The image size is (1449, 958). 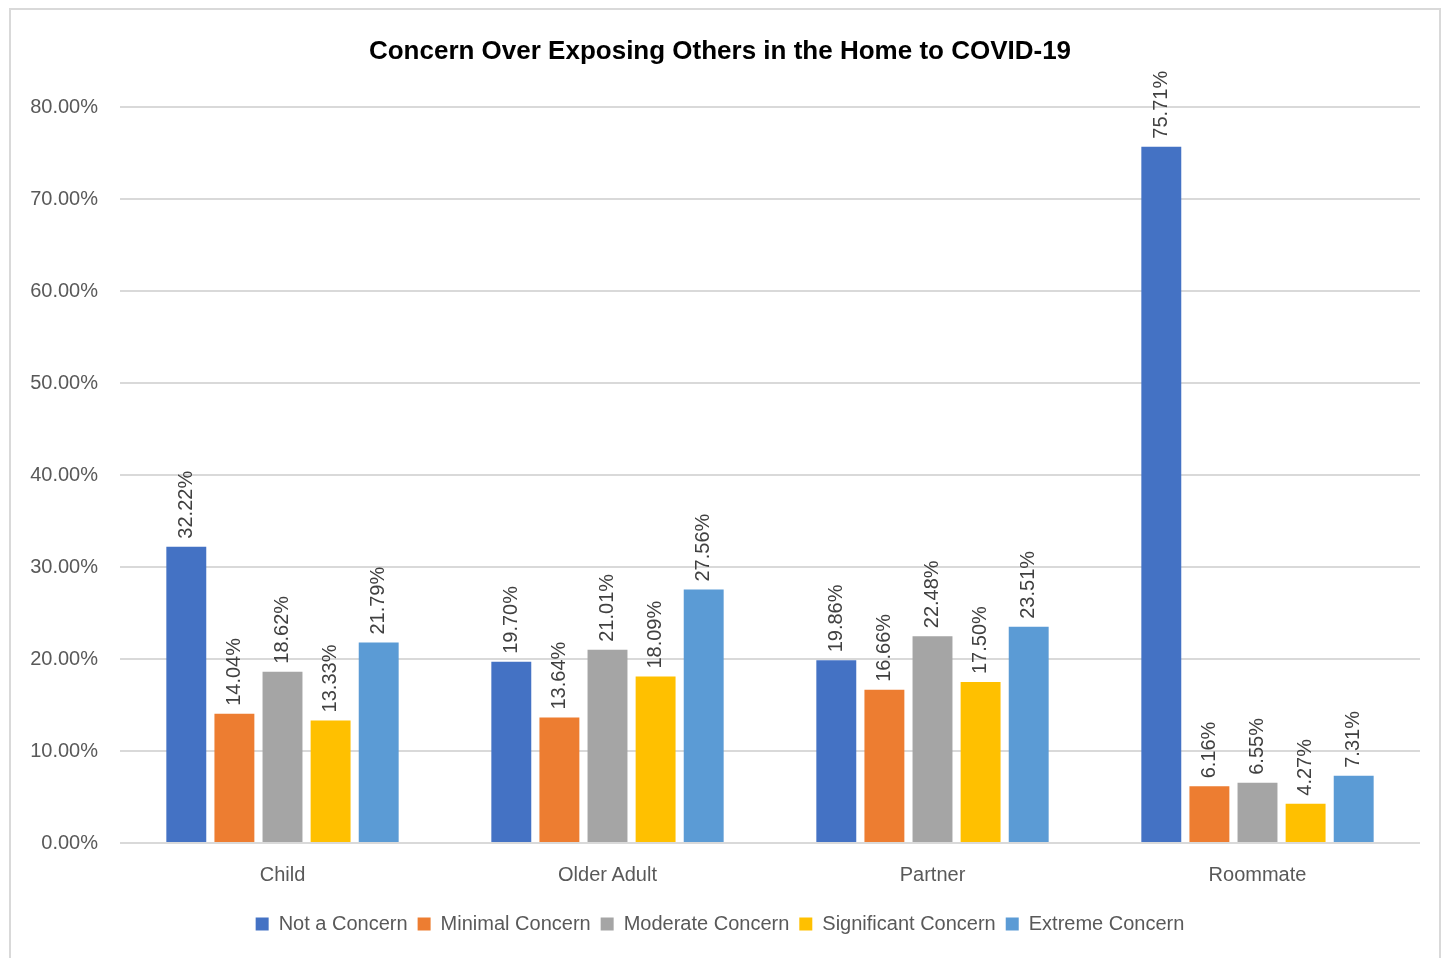 What do you see at coordinates (1207, 750) in the screenshot?
I see `data-label: 6.16%` at bounding box center [1207, 750].